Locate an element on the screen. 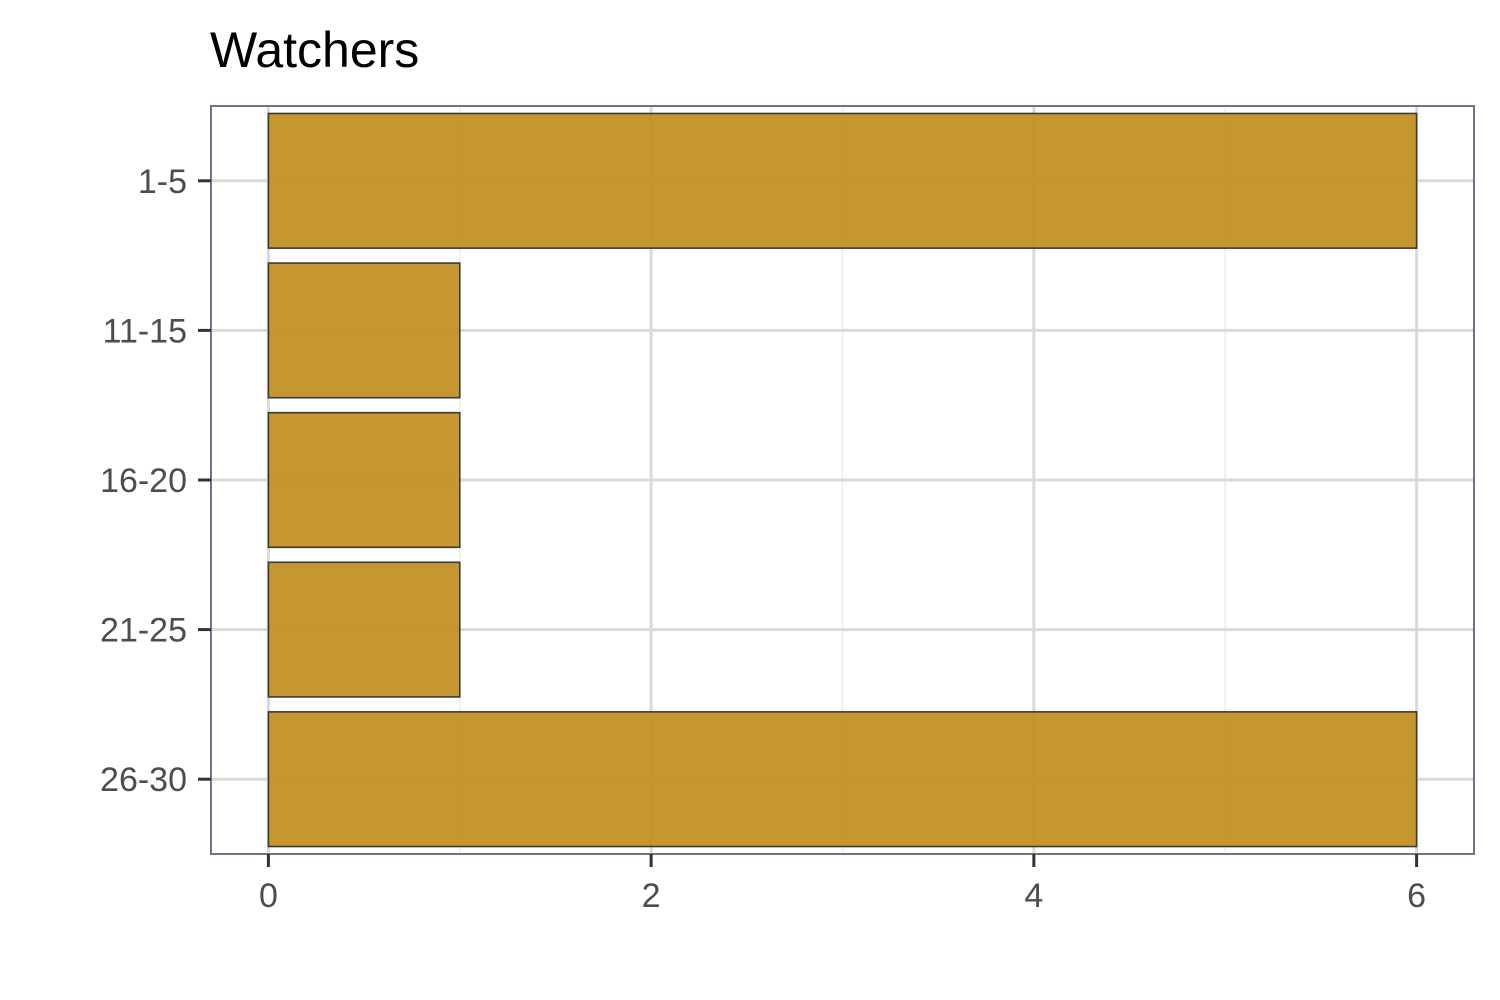 The width and height of the screenshot is (1500, 1000). x-tick-label: 2 is located at coordinates (651, 896).